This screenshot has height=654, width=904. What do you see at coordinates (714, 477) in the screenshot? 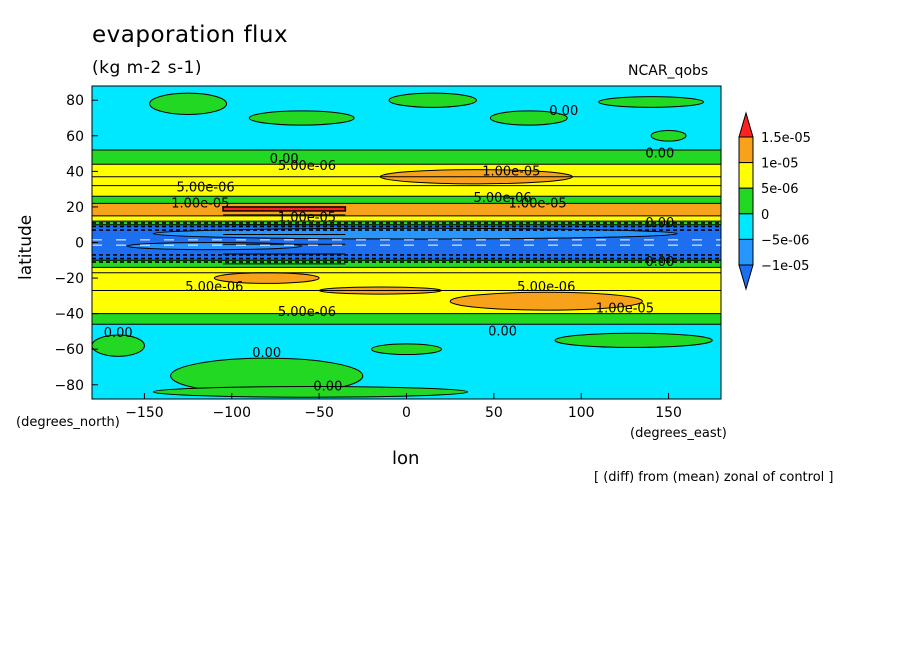
I see `footnote: [ (diff) from (mean) zonal of control ]` at bounding box center [714, 477].